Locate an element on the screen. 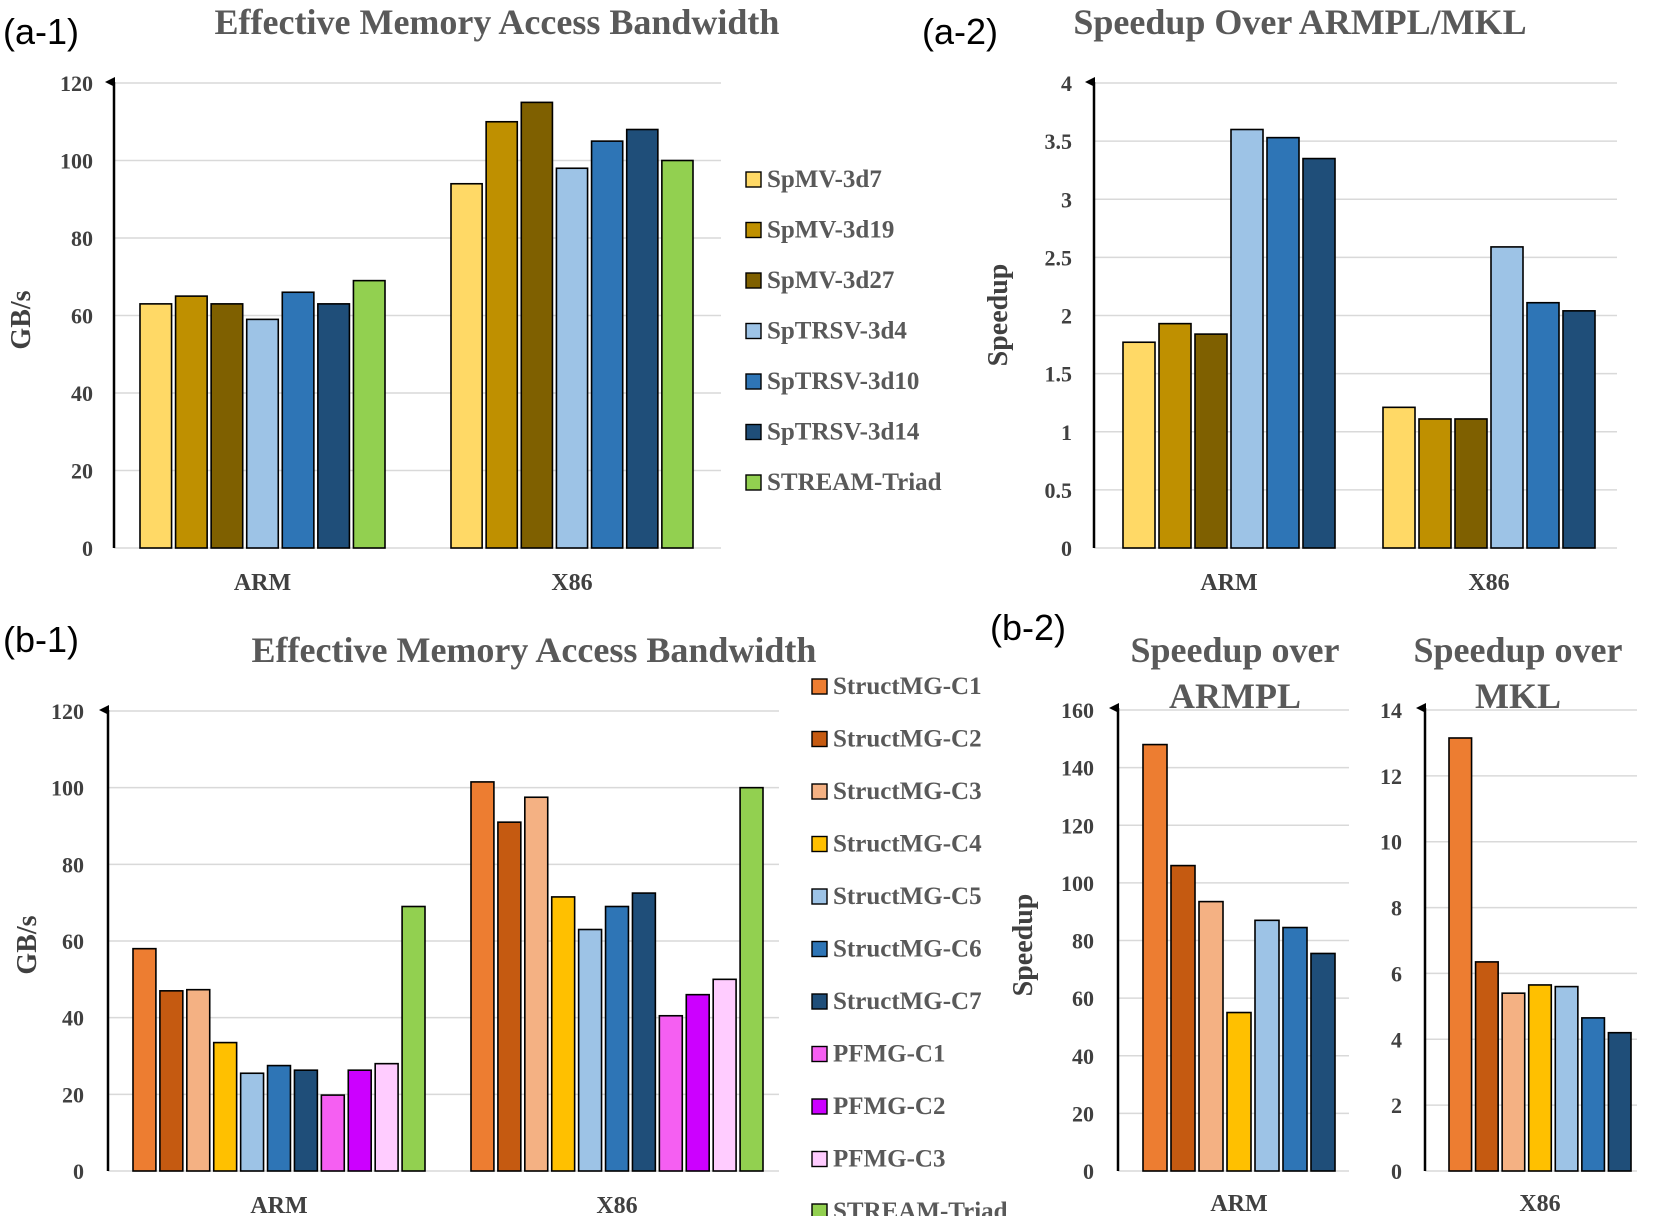 The width and height of the screenshot is (1660, 1216). legend-label-pfmg-c2: PFMG-C2 is located at coordinates (889, 1106).